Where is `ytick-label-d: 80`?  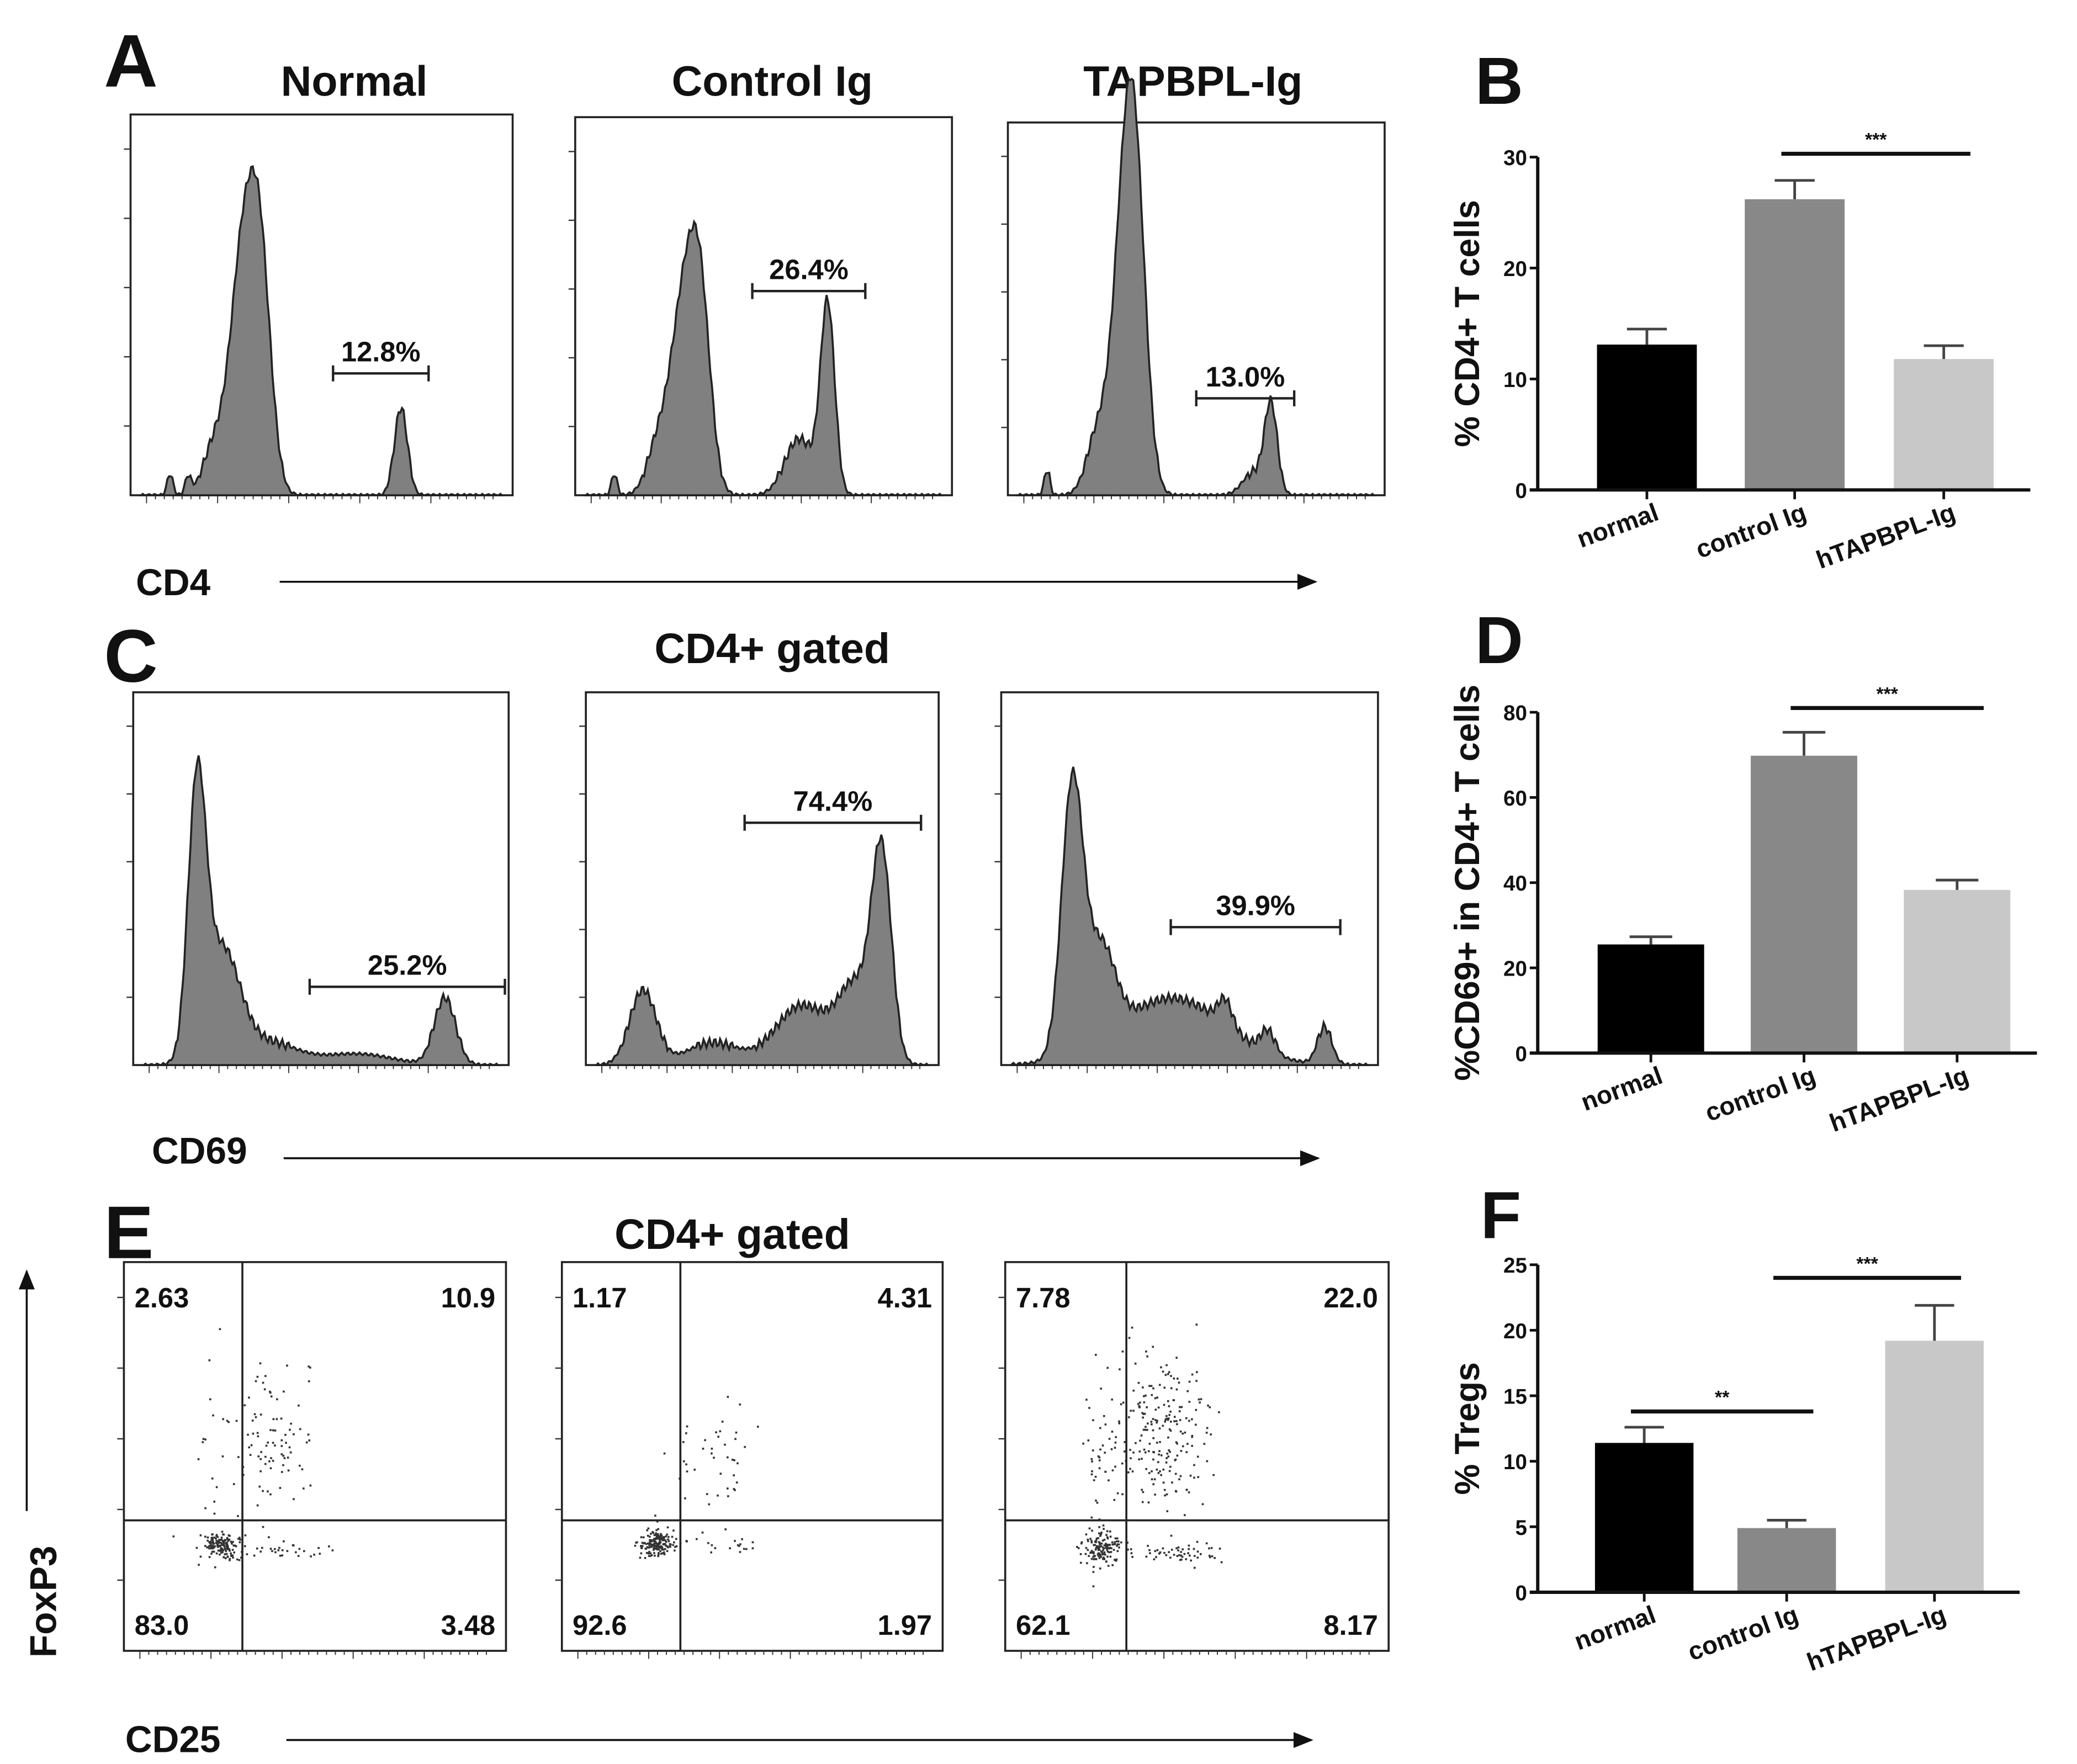 ytick-label-d: 80 is located at coordinates (1515, 713).